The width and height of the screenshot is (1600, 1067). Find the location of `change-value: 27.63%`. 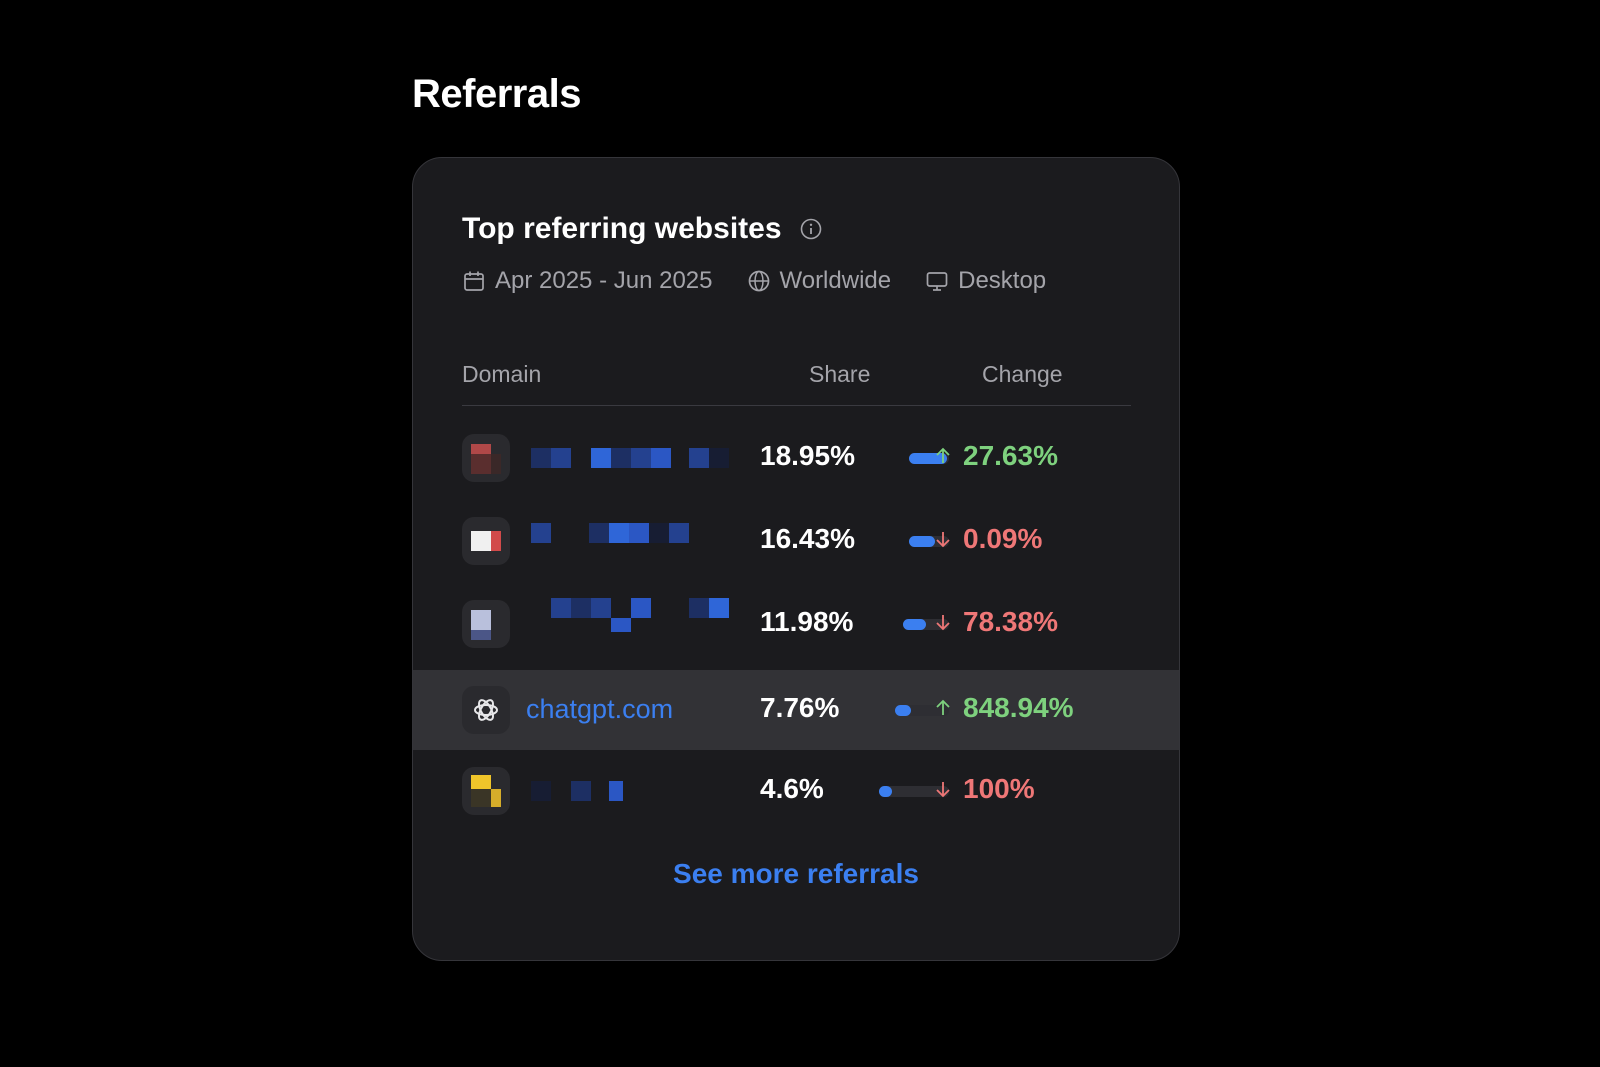

change-value: 27.63% is located at coordinates (1010, 455).